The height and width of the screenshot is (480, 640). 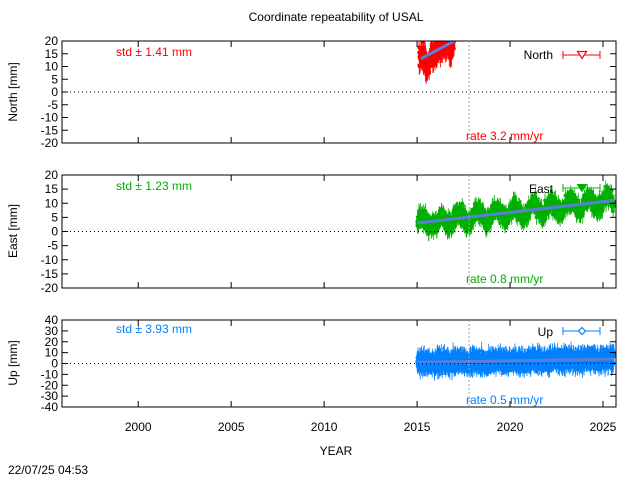 I want to click on east-legend-label: East, so click(x=541, y=189).